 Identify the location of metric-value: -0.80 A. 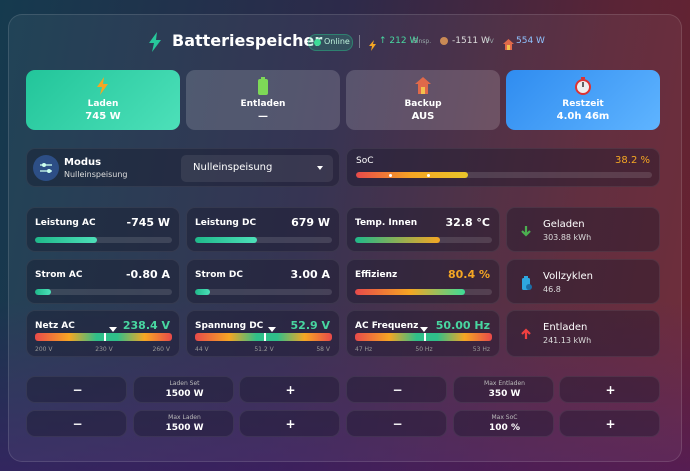
(147, 274).